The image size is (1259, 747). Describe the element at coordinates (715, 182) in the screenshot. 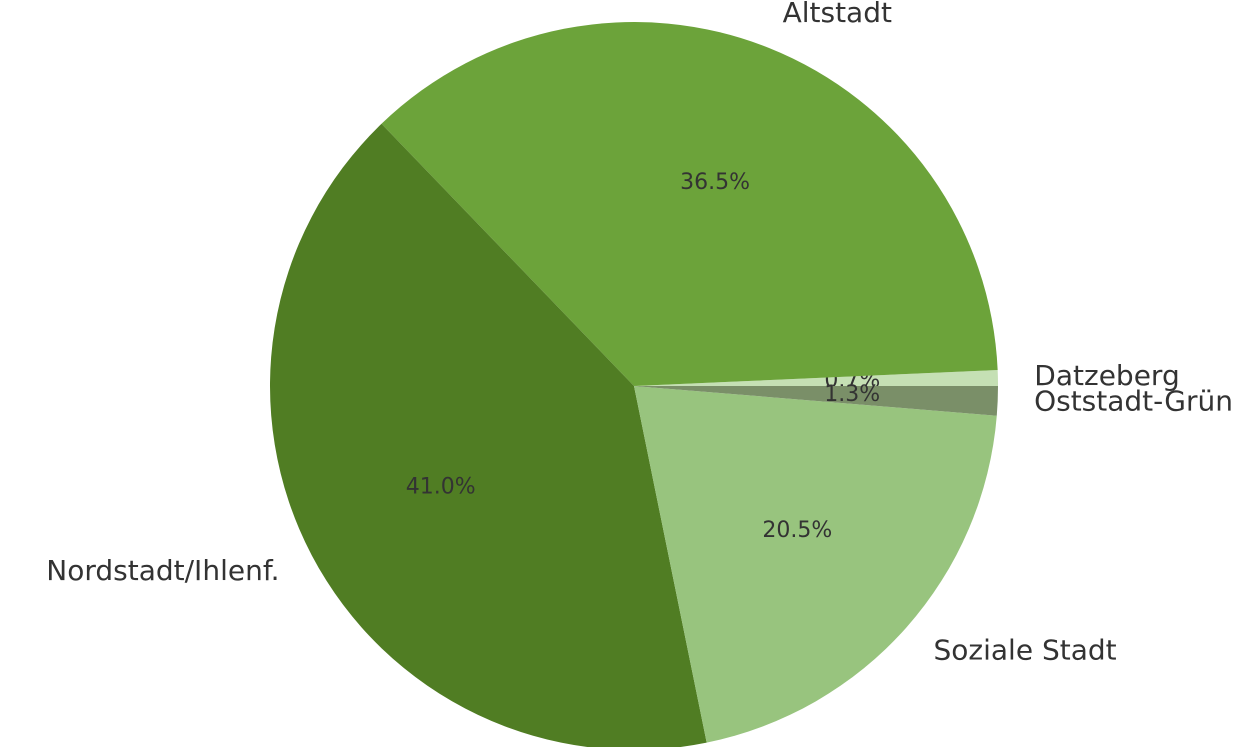

I see `value-label: 36.5%` at that location.